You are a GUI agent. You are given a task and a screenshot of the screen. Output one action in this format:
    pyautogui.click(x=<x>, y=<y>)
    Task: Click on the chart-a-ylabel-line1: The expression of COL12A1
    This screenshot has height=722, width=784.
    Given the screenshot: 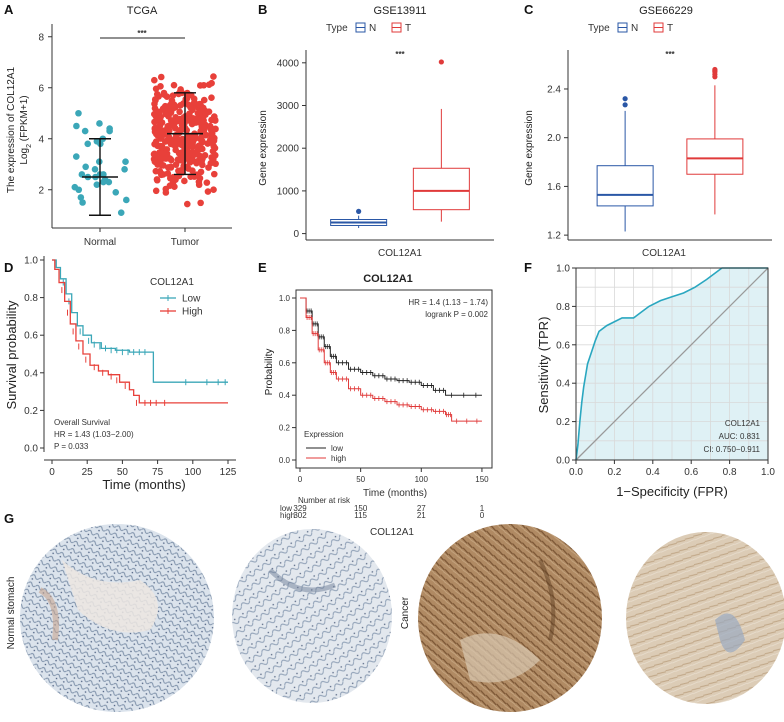 What is the action you would take?
    pyautogui.click(x=11, y=129)
    